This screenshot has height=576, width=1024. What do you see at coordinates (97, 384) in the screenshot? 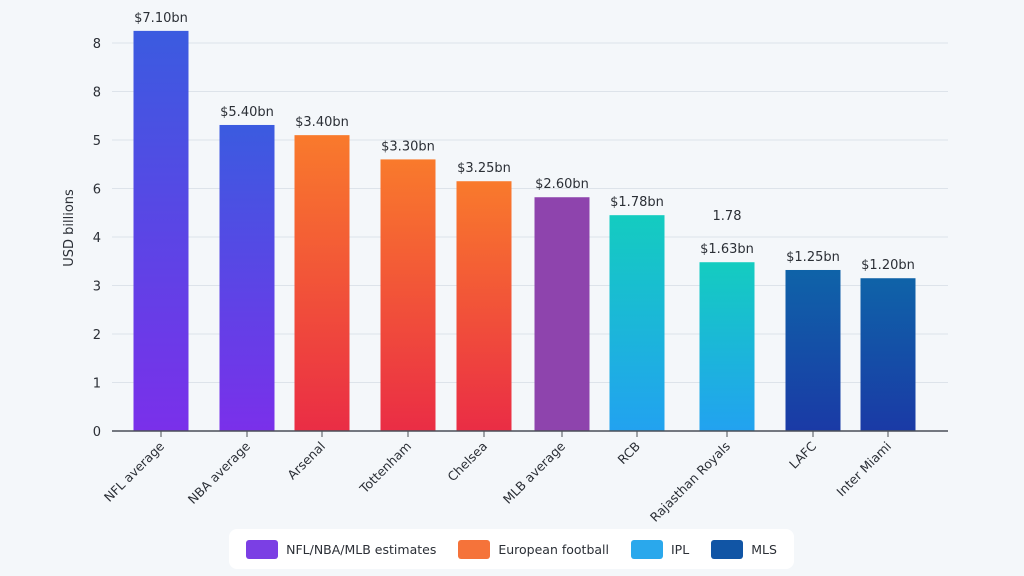
I see `y-tick-label: 1` at bounding box center [97, 384].